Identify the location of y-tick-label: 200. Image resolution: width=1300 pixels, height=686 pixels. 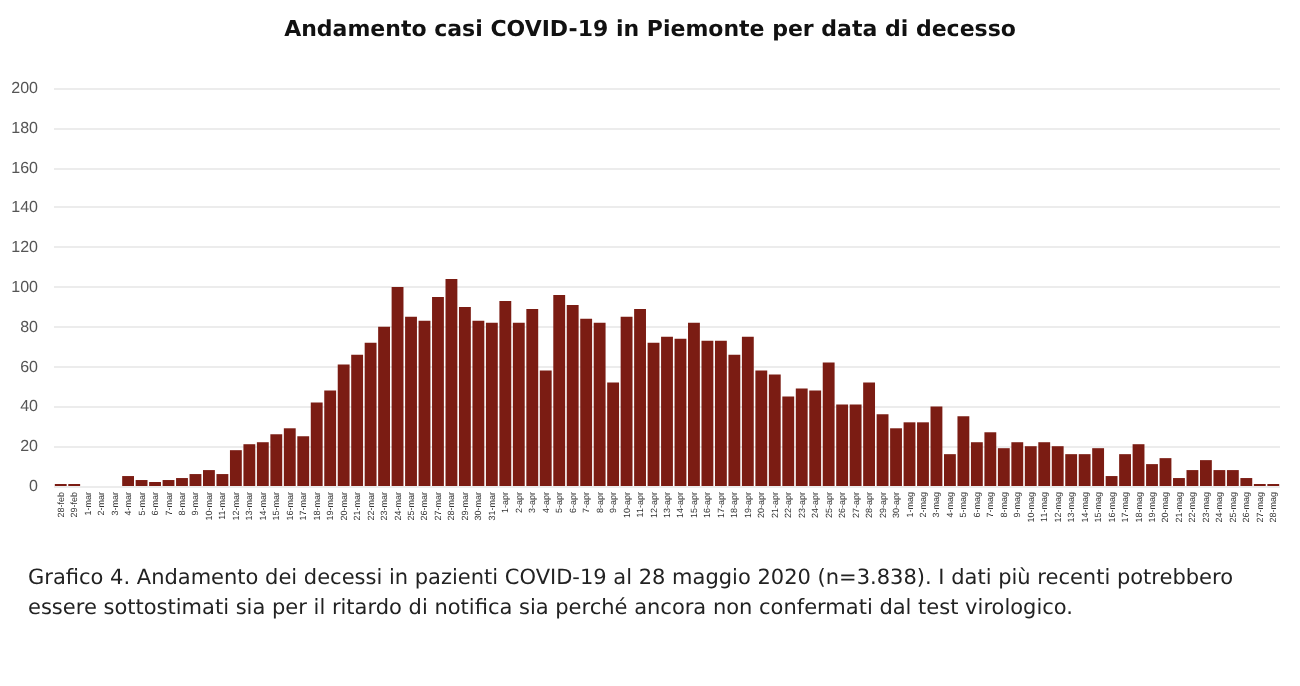
(25, 88).